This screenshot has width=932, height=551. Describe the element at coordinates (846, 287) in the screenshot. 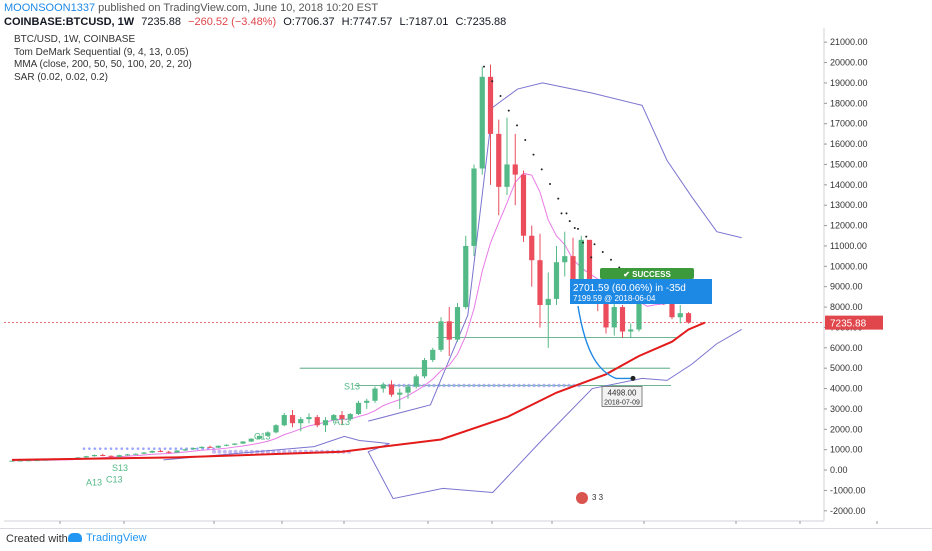

I see `y-tick-label: 9000.00` at that location.